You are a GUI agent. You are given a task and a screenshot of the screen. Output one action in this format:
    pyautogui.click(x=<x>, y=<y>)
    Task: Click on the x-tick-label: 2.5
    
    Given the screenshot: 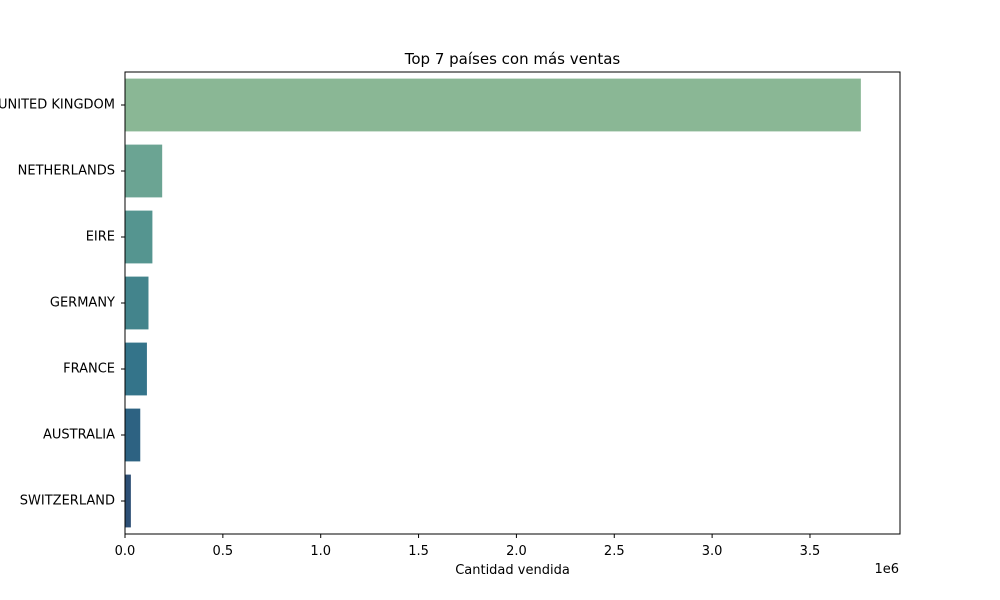 What is the action you would take?
    pyautogui.click(x=614, y=551)
    